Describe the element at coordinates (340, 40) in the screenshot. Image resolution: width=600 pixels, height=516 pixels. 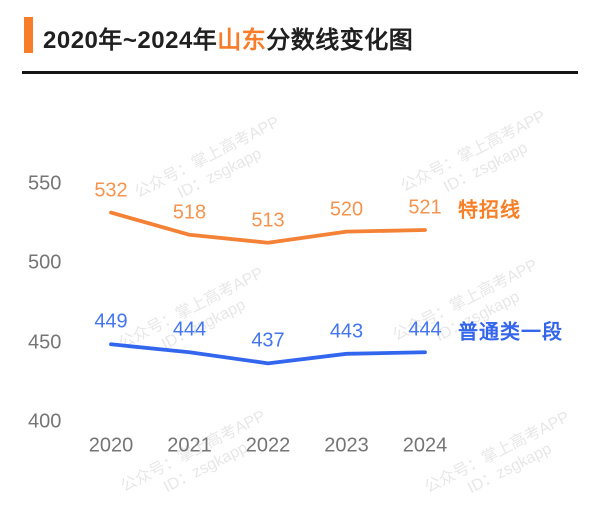
I see `title-suffix: 分数线变化图` at that location.